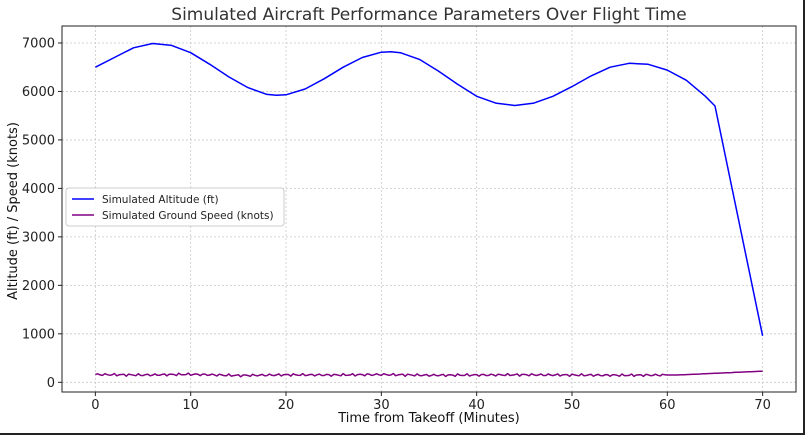 This screenshot has width=805, height=435. I want to click on x-tick-label: 30, so click(381, 405).